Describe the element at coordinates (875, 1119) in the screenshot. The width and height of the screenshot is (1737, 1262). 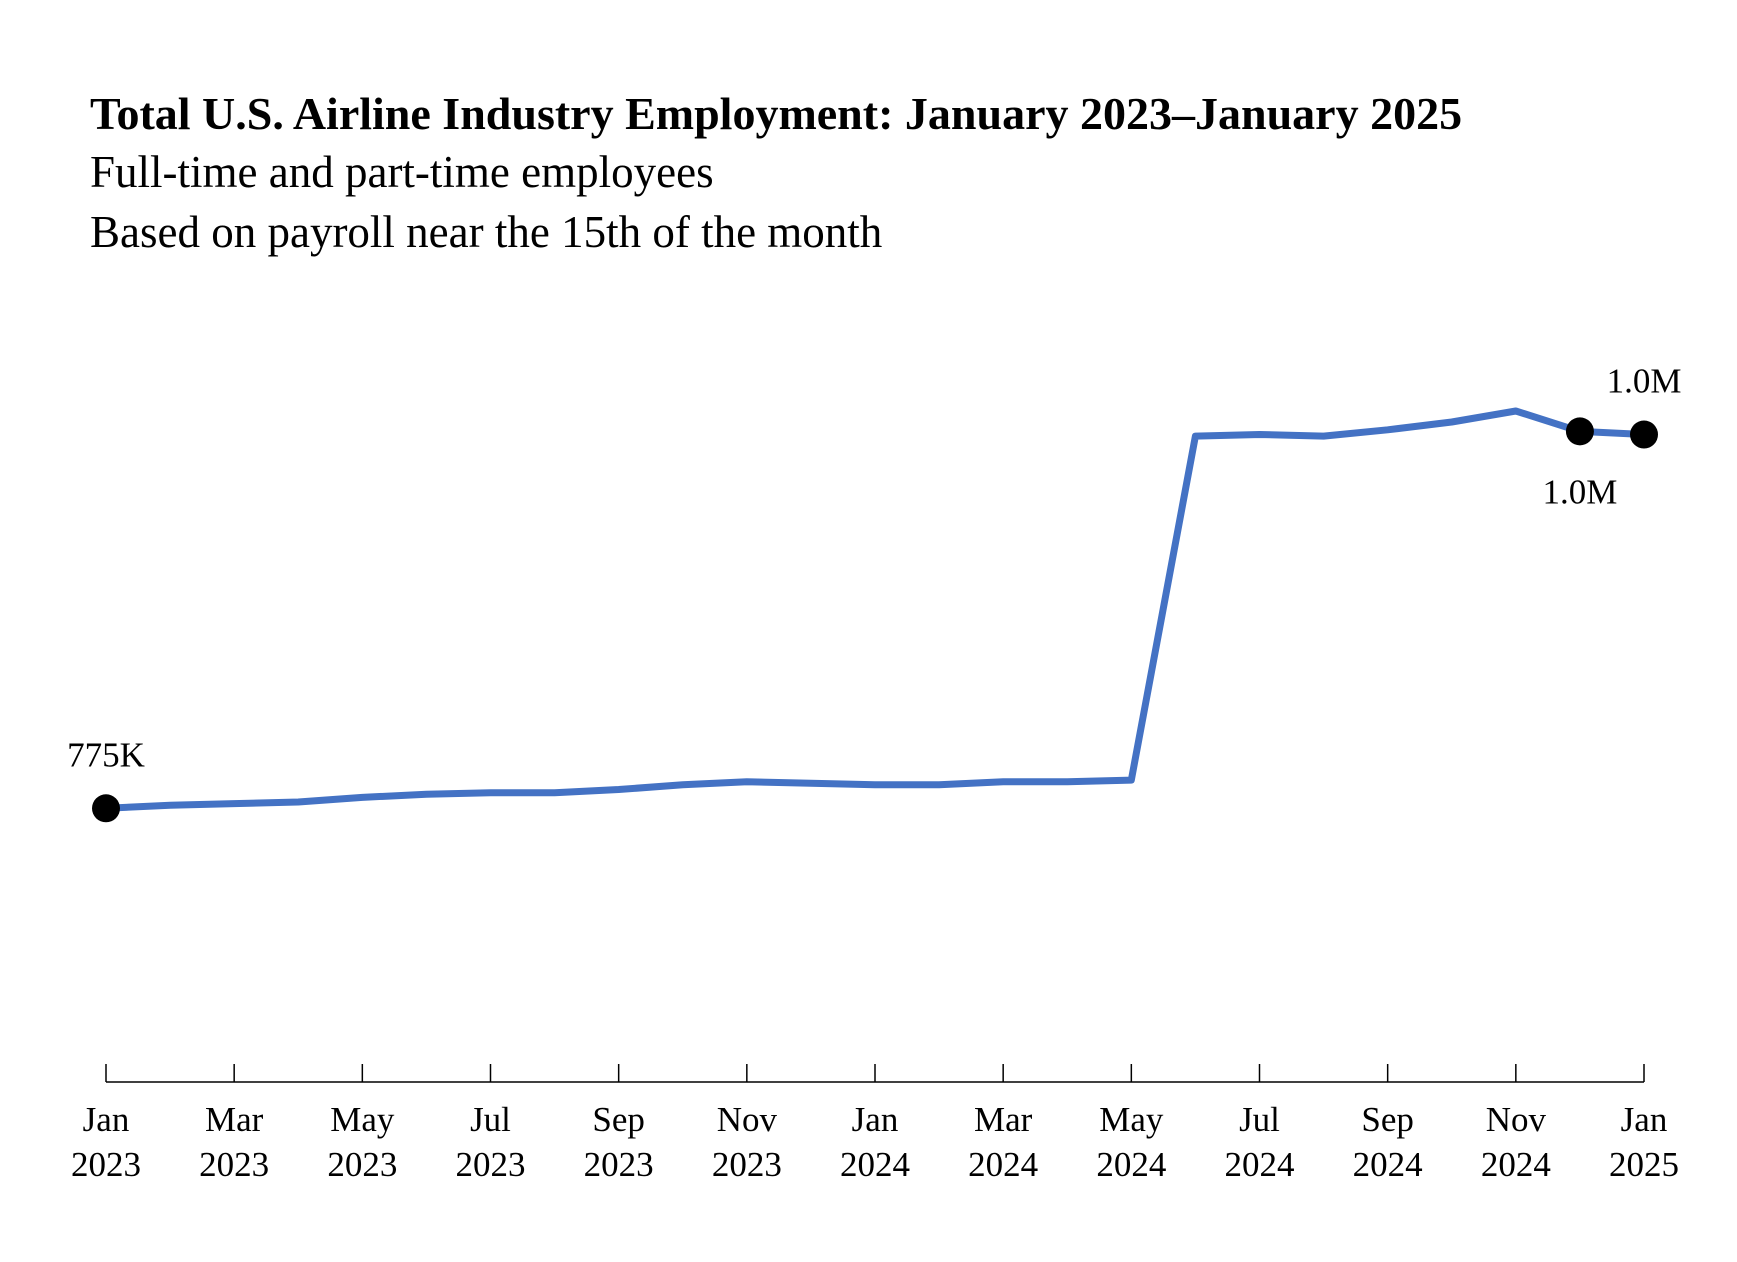
I see `x-tick-label-month-6: Jan` at that location.